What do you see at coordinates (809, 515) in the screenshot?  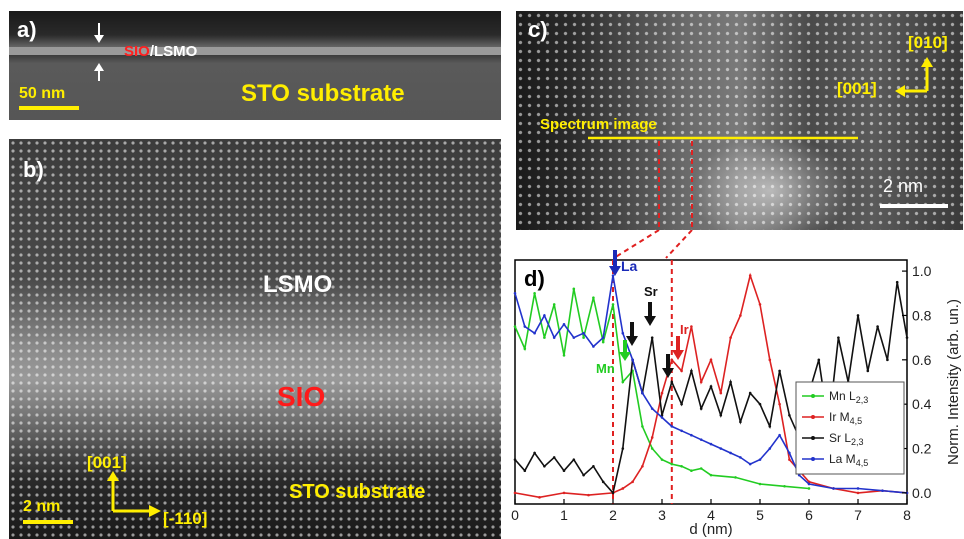 I see `x-tick-label: 6` at bounding box center [809, 515].